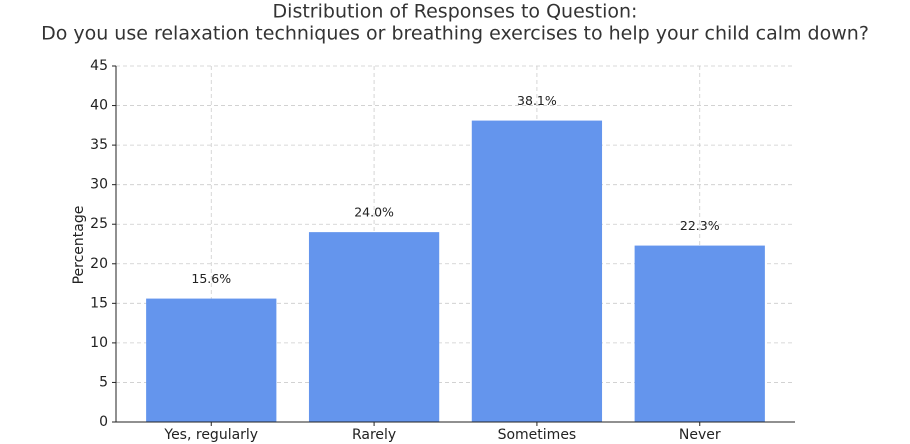 This screenshot has width=910, height=444. Describe the element at coordinates (700, 225) in the screenshot. I see `value-label: 22.3%` at that location.